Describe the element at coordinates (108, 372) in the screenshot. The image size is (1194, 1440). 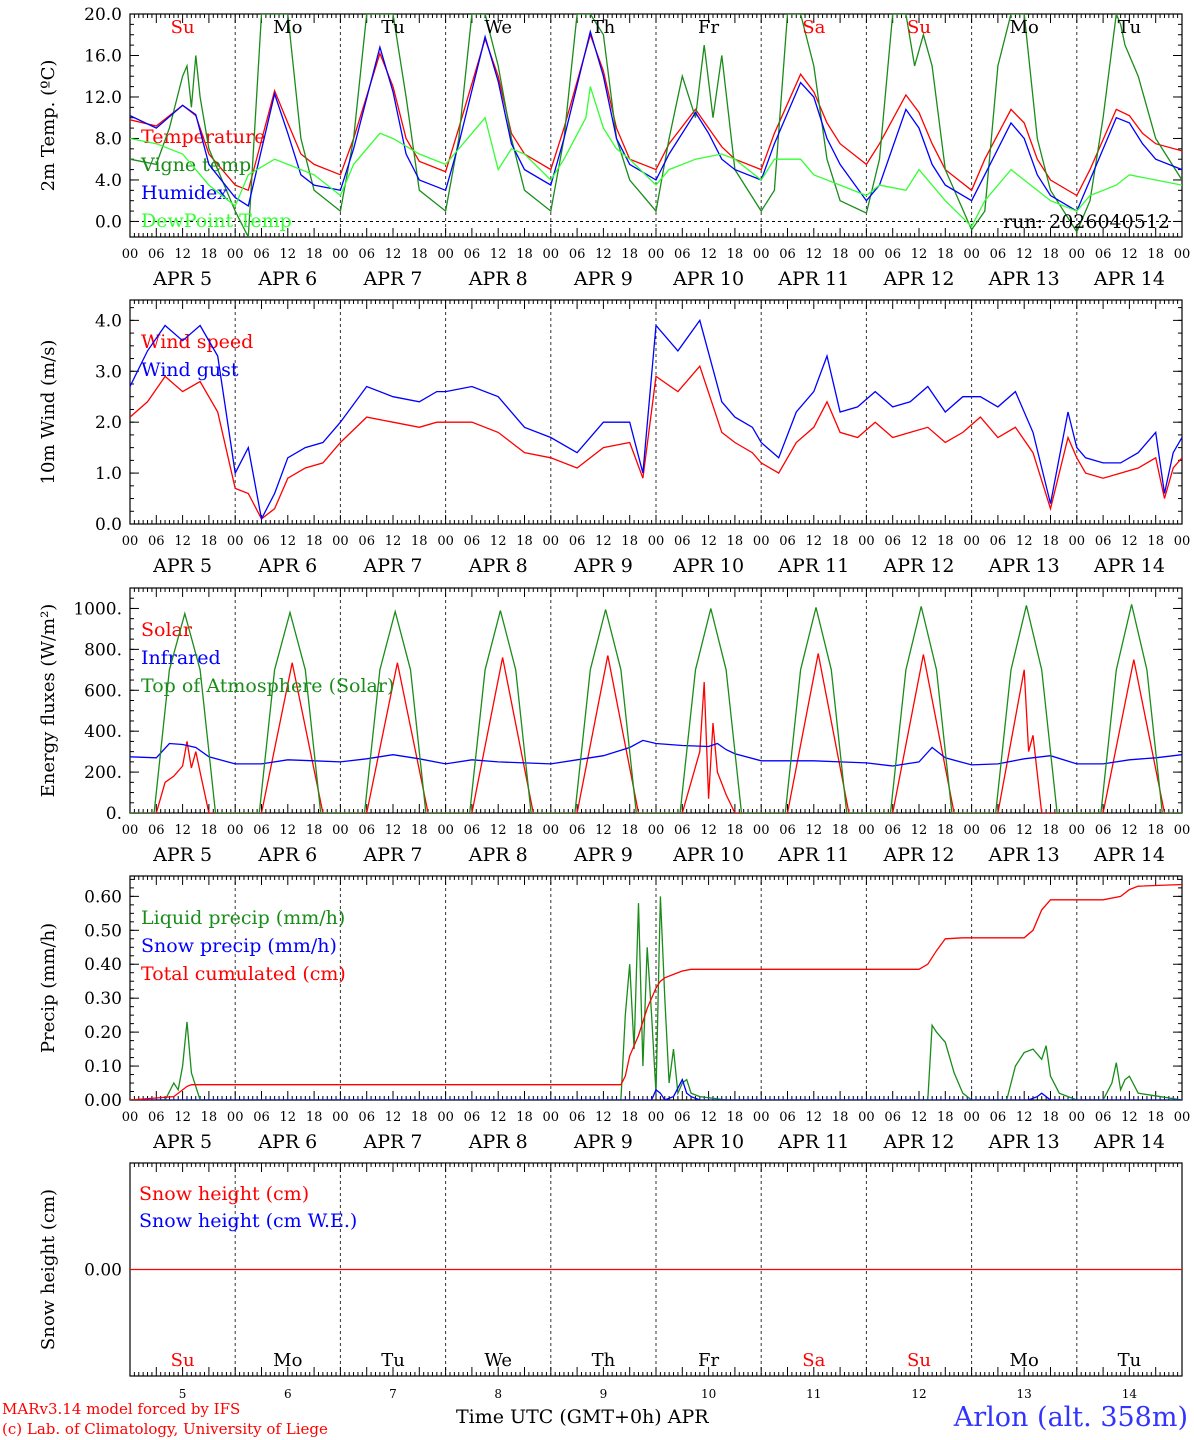
I see `wind-y-tick-label: 3.0` at that location.